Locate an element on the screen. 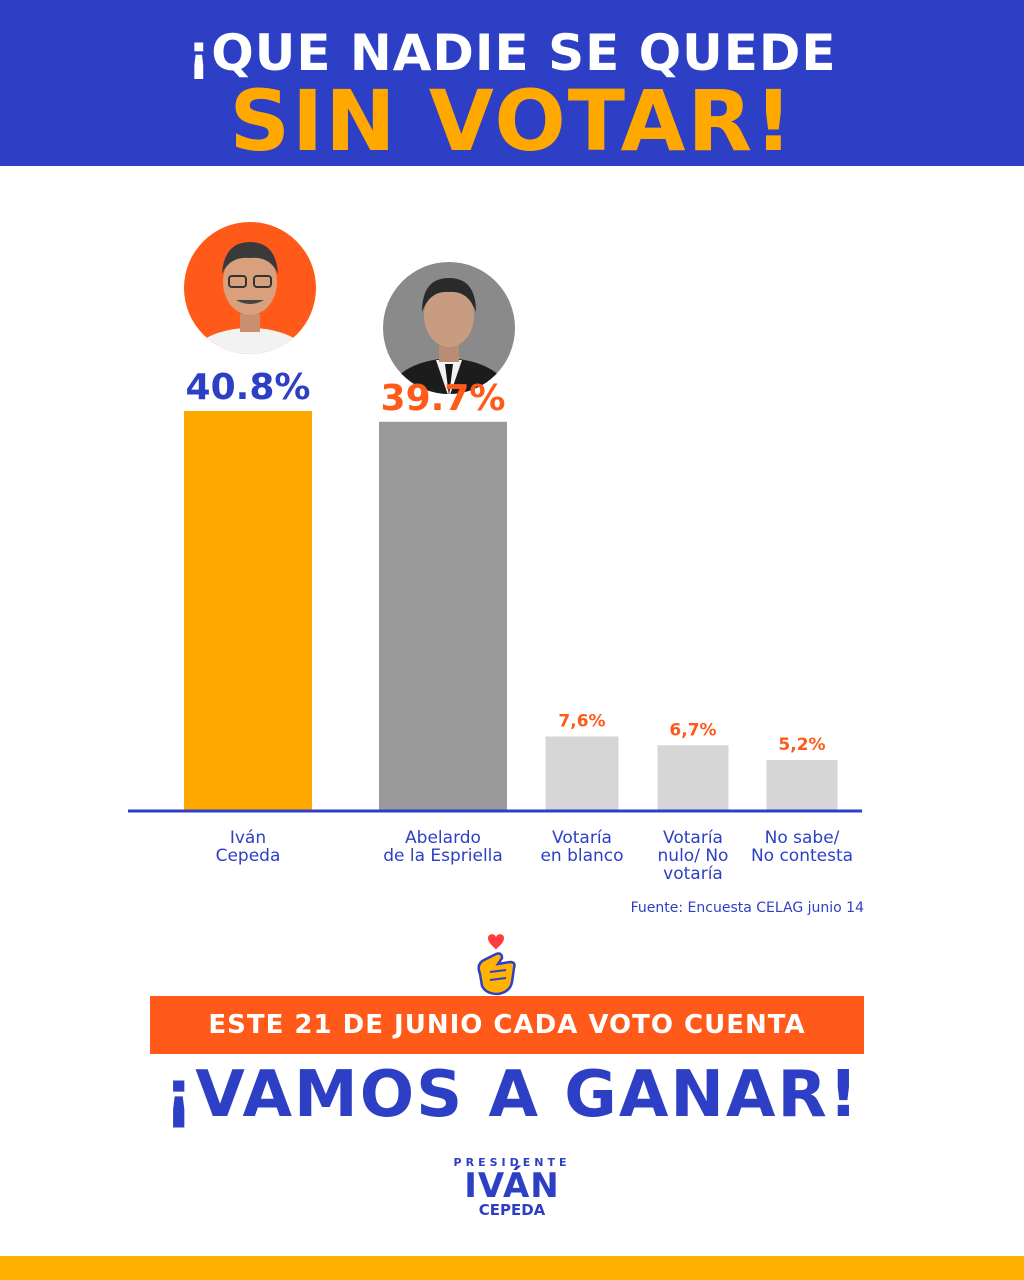 The height and width of the screenshot is (1280, 1024). value-label-1: 40.8% is located at coordinates (248, 387).